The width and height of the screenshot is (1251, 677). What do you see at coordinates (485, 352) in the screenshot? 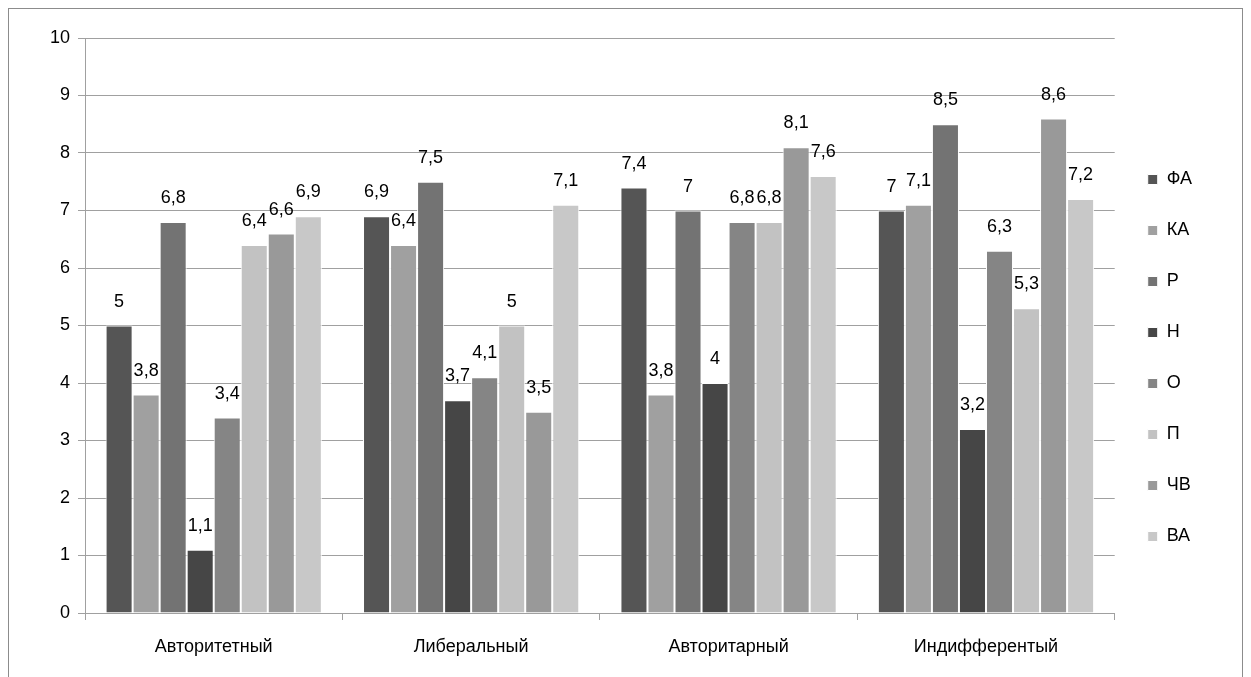
I see `data-label: 4,1` at bounding box center [485, 352].